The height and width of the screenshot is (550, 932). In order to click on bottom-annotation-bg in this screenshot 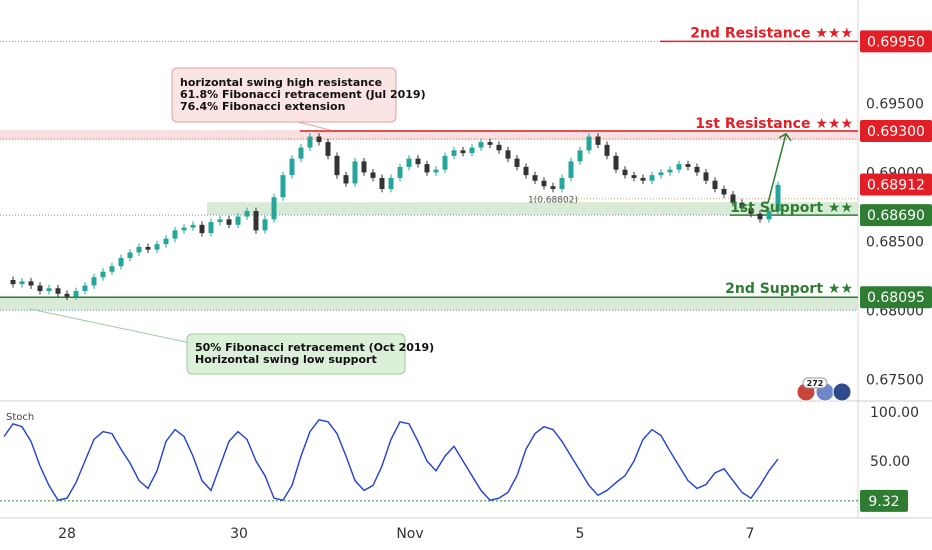, I will do `click(296, 354)`.